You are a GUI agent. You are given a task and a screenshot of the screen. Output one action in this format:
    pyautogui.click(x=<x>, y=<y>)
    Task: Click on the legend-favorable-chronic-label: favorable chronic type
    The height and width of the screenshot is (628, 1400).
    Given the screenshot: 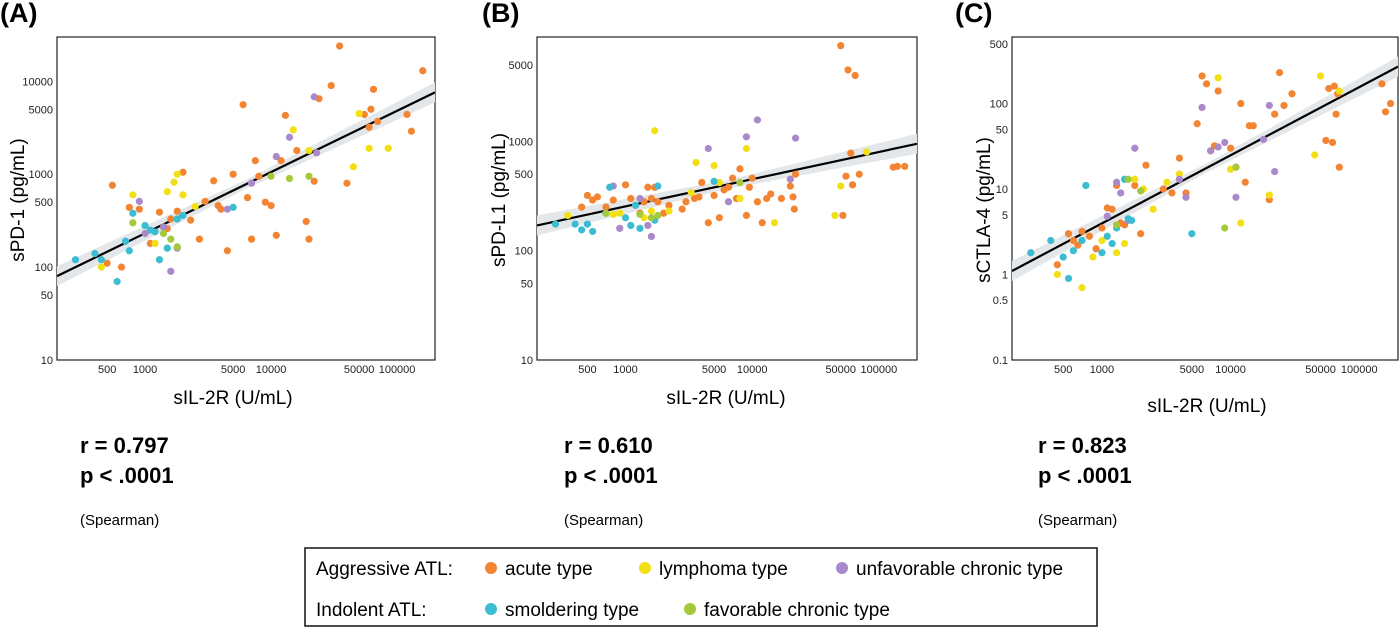 What is the action you would take?
    pyautogui.click(x=797, y=610)
    